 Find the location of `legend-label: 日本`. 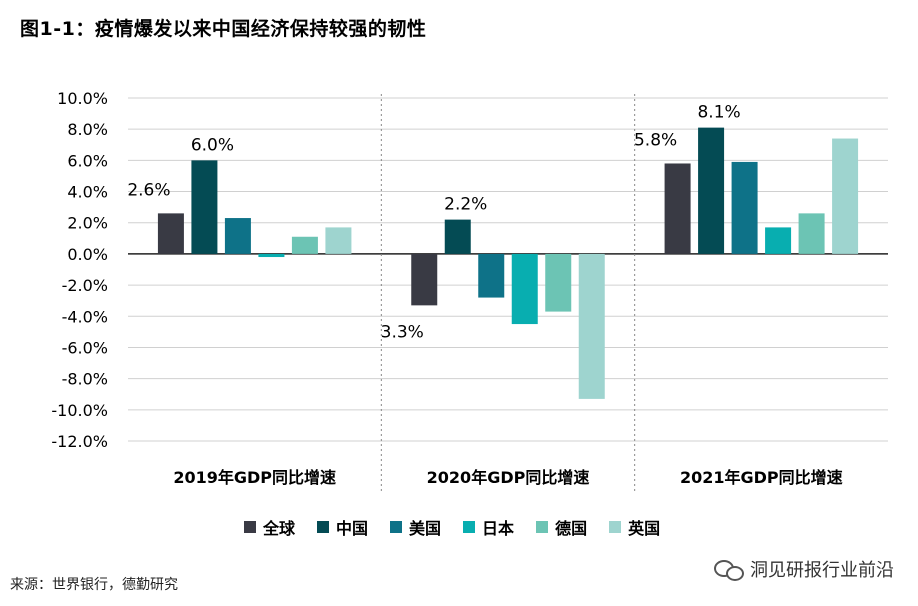

legend-label: 日本 is located at coordinates (498, 528).